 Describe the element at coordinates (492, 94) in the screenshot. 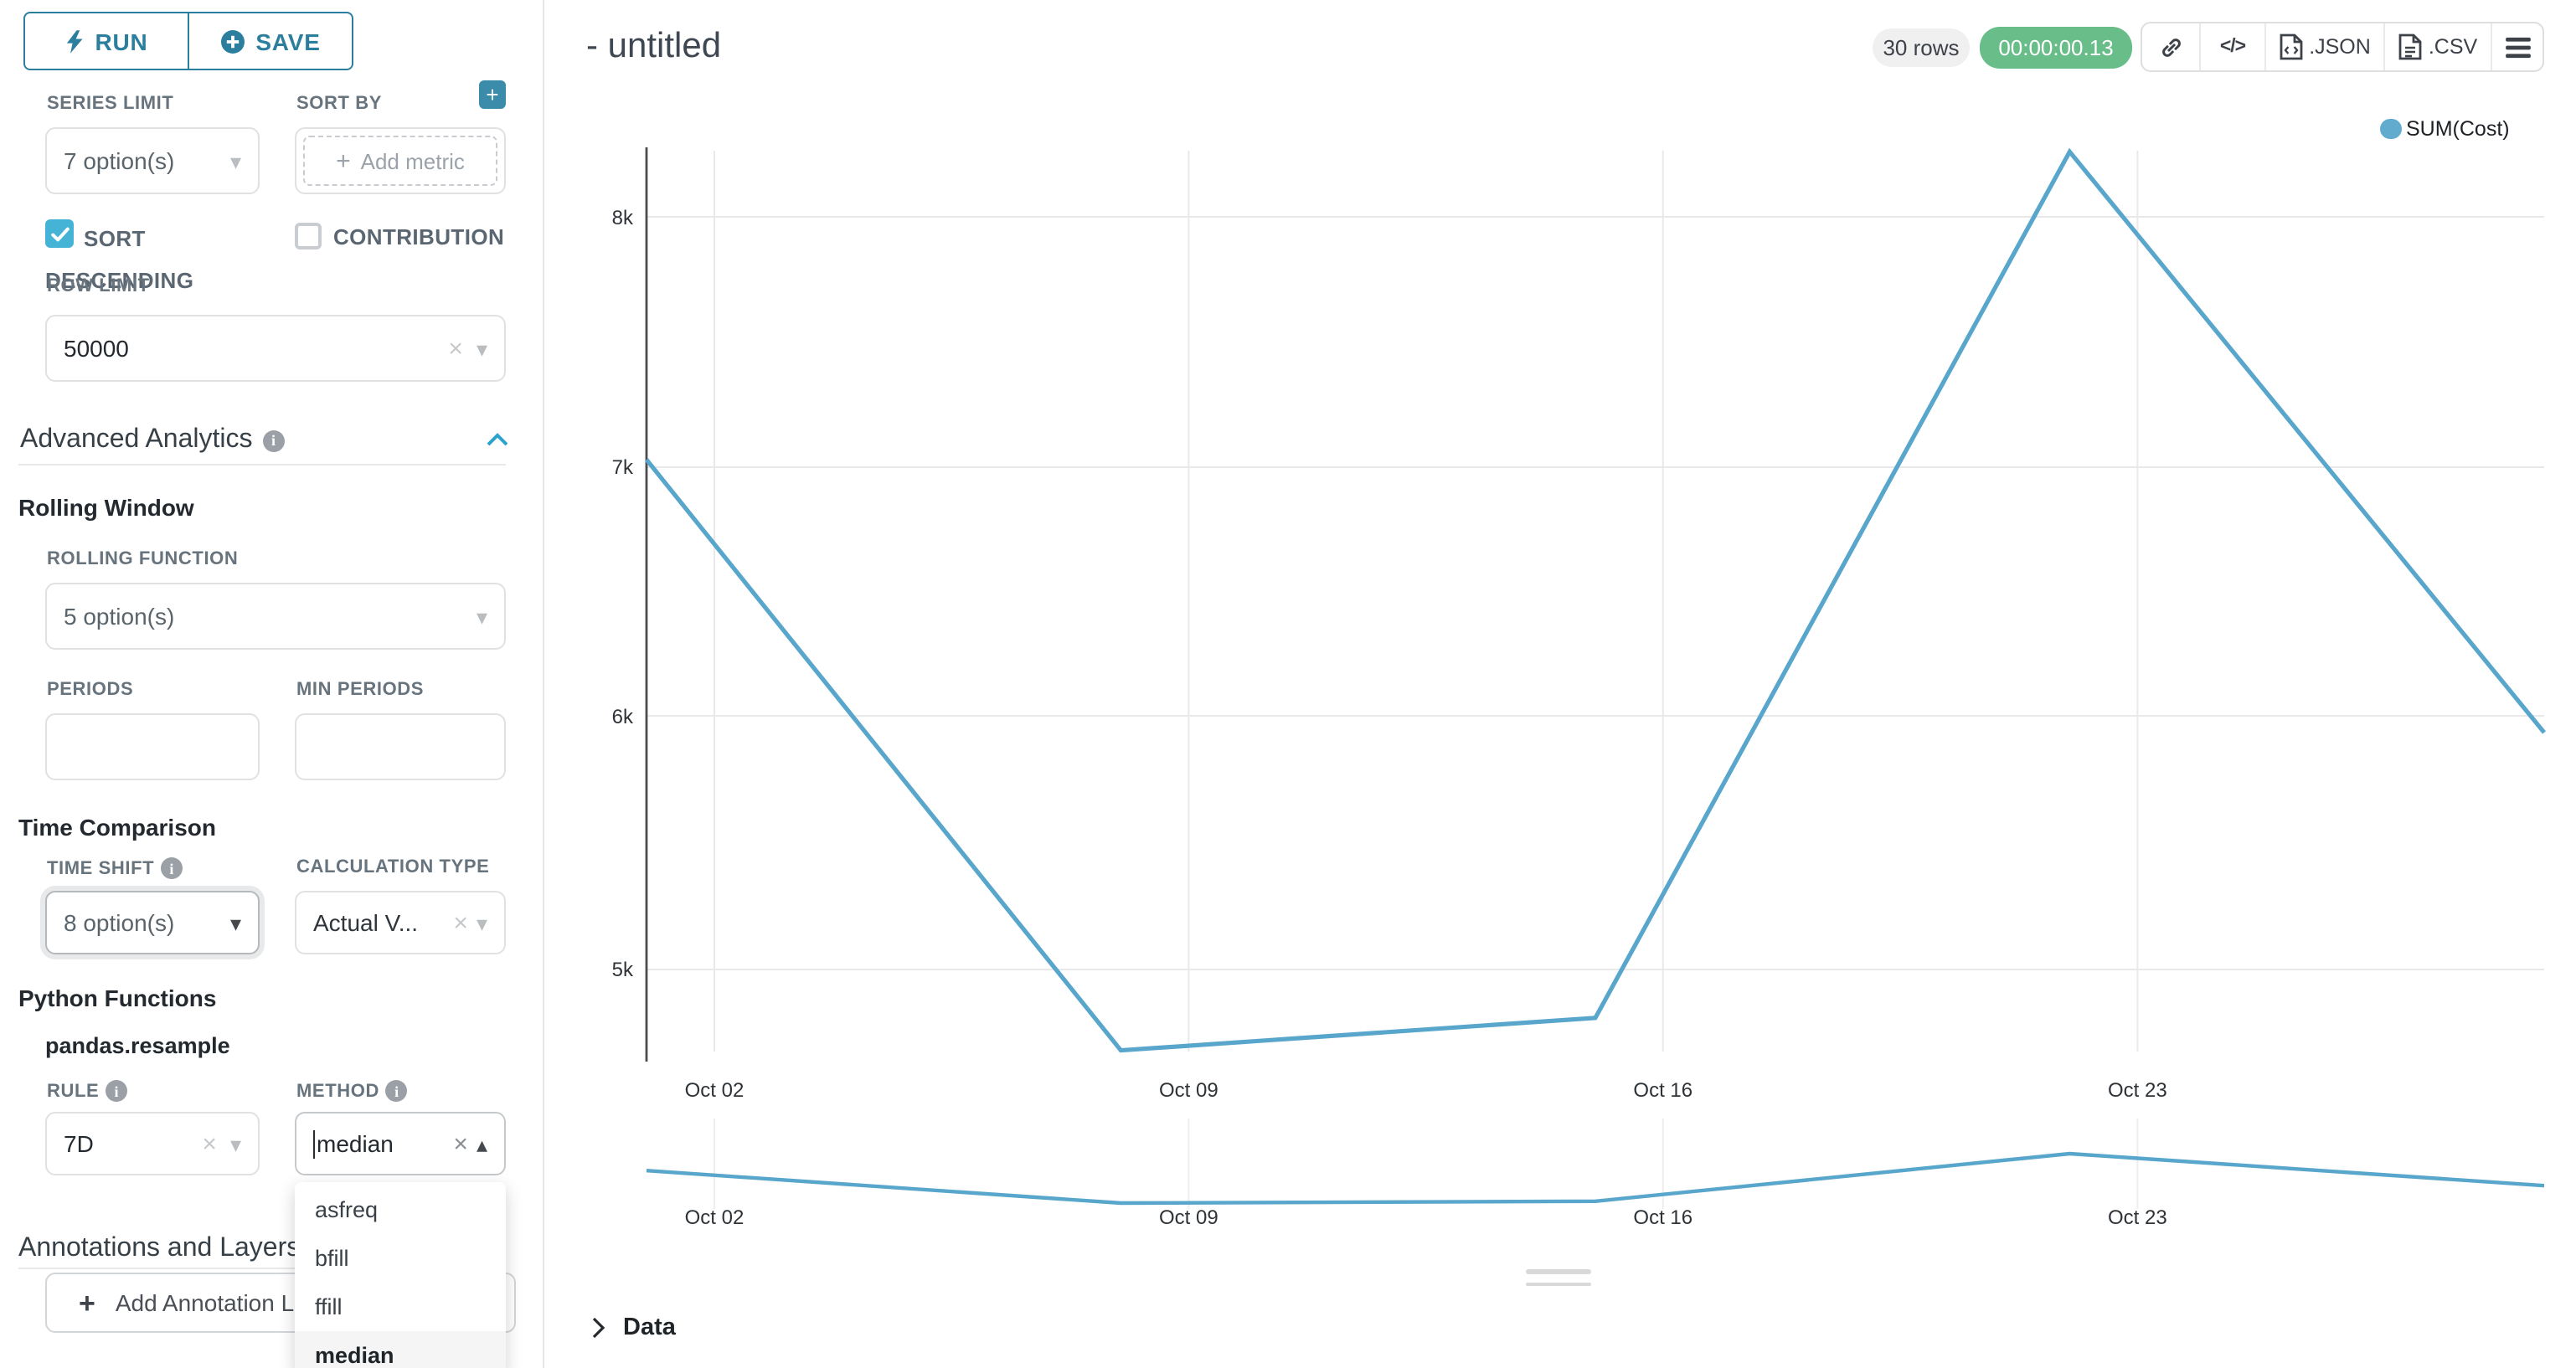

I see `add-sort-metric-plus-button: +` at that location.